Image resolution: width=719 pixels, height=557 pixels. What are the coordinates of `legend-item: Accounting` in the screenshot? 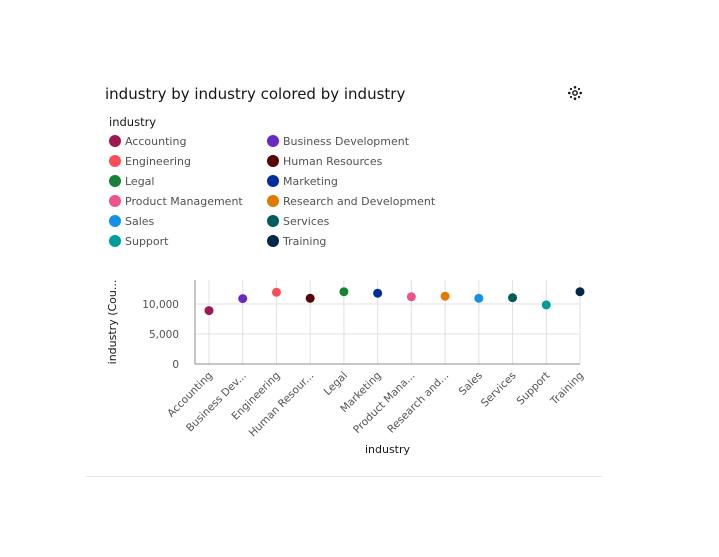 It's located at (147, 141).